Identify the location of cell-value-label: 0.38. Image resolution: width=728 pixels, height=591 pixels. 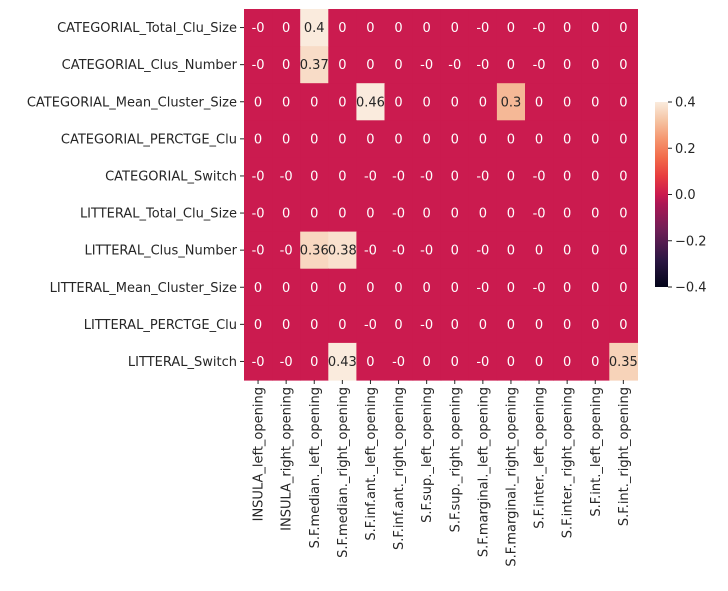
(342, 251).